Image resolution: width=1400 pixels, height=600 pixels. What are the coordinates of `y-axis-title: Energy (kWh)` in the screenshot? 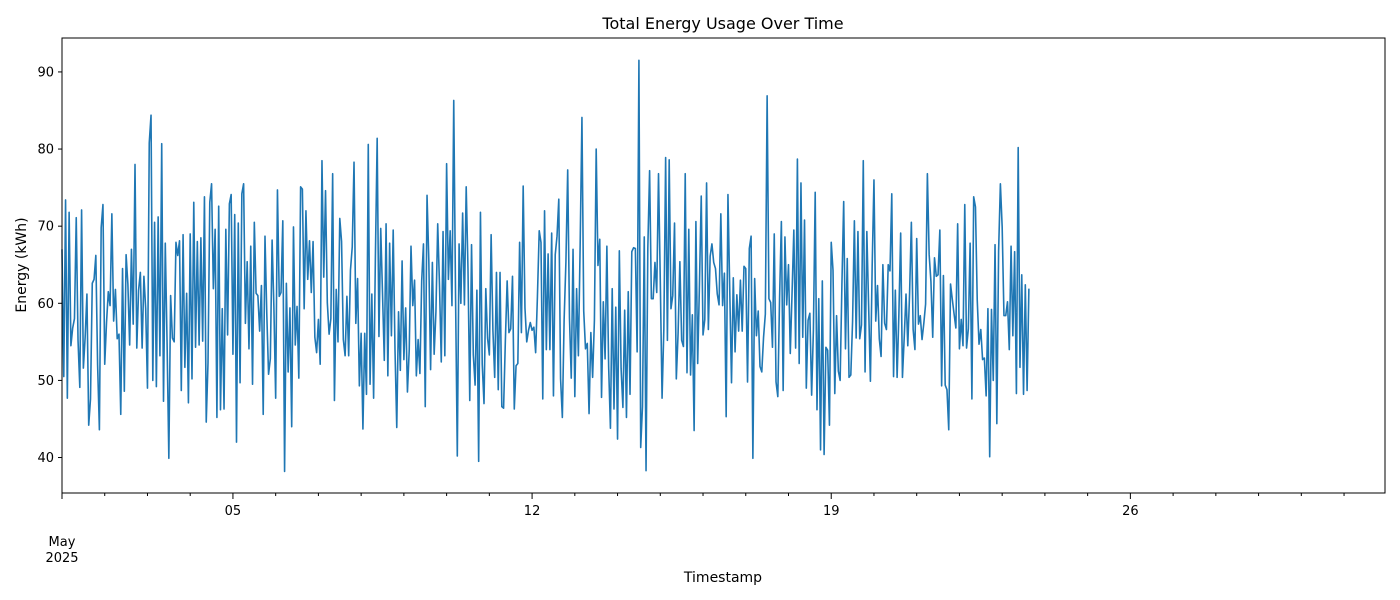 It's located at (22, 264).